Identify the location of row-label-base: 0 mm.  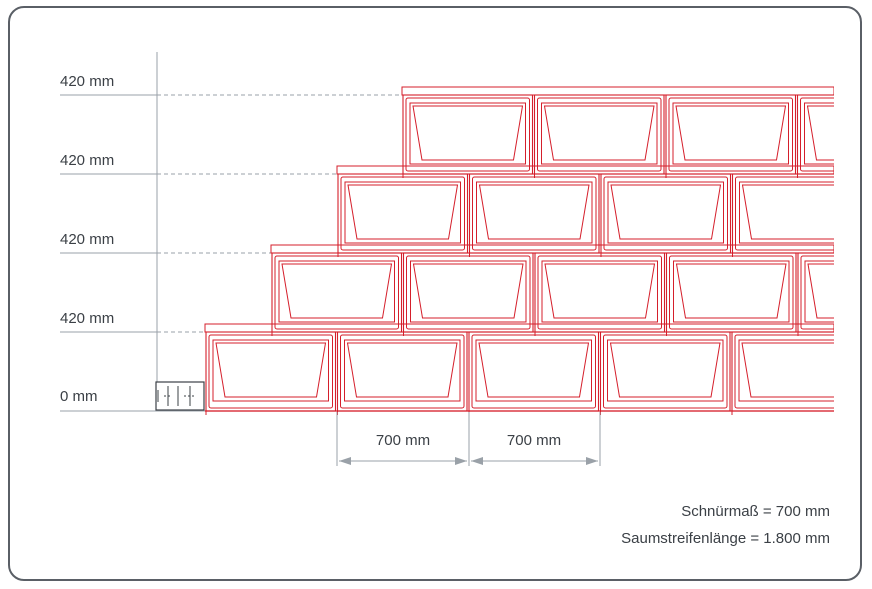
(79, 396).